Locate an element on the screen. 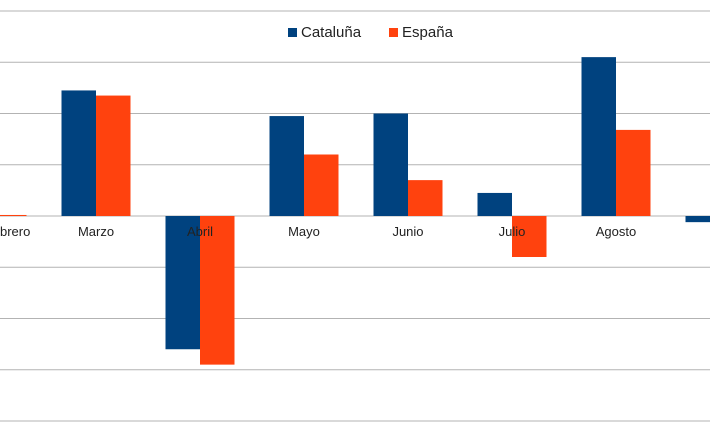 This screenshot has width=710, height=434. category-labels: breroMarzoAbrilMayoJunioJulioAgostoS is located at coordinates (318, 231).